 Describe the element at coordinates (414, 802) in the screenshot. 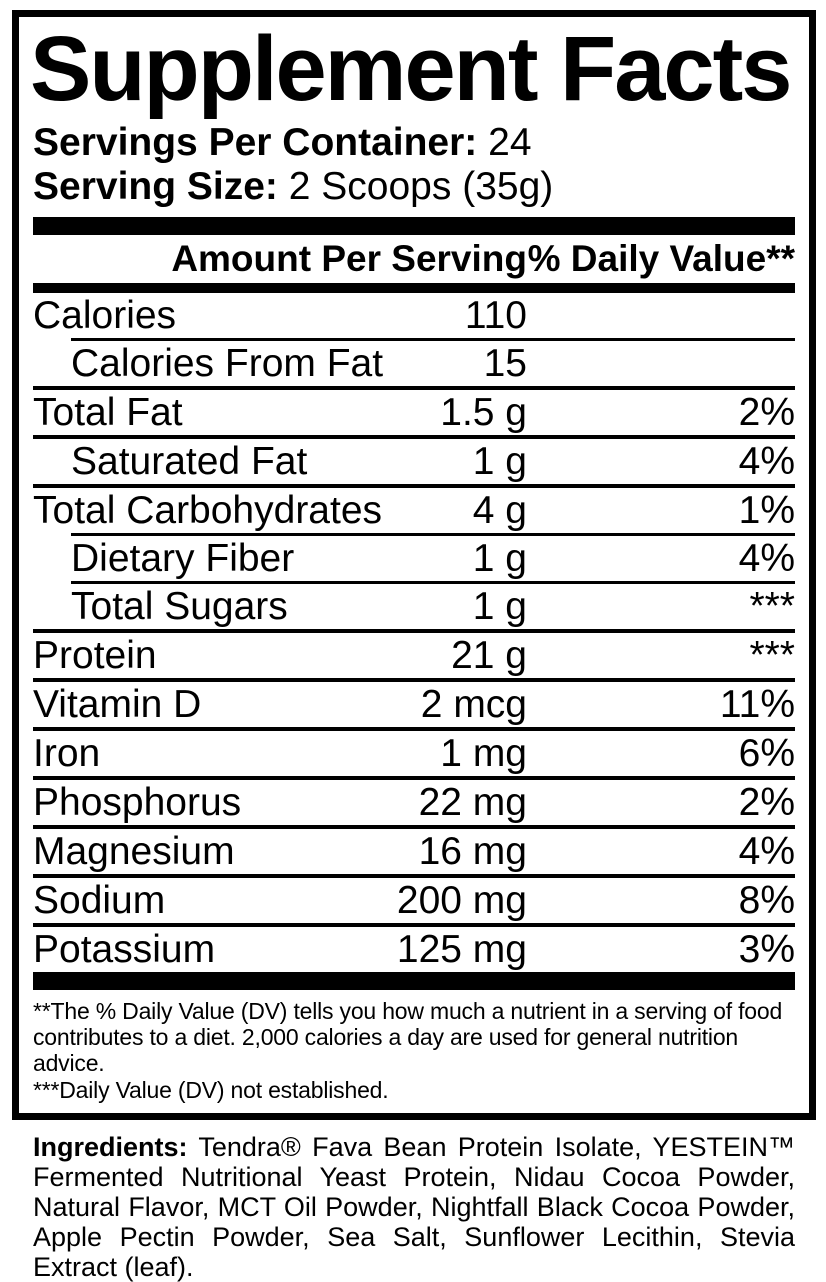

I see `nutrient-row: Phosphorus 22 mg 2%` at that location.